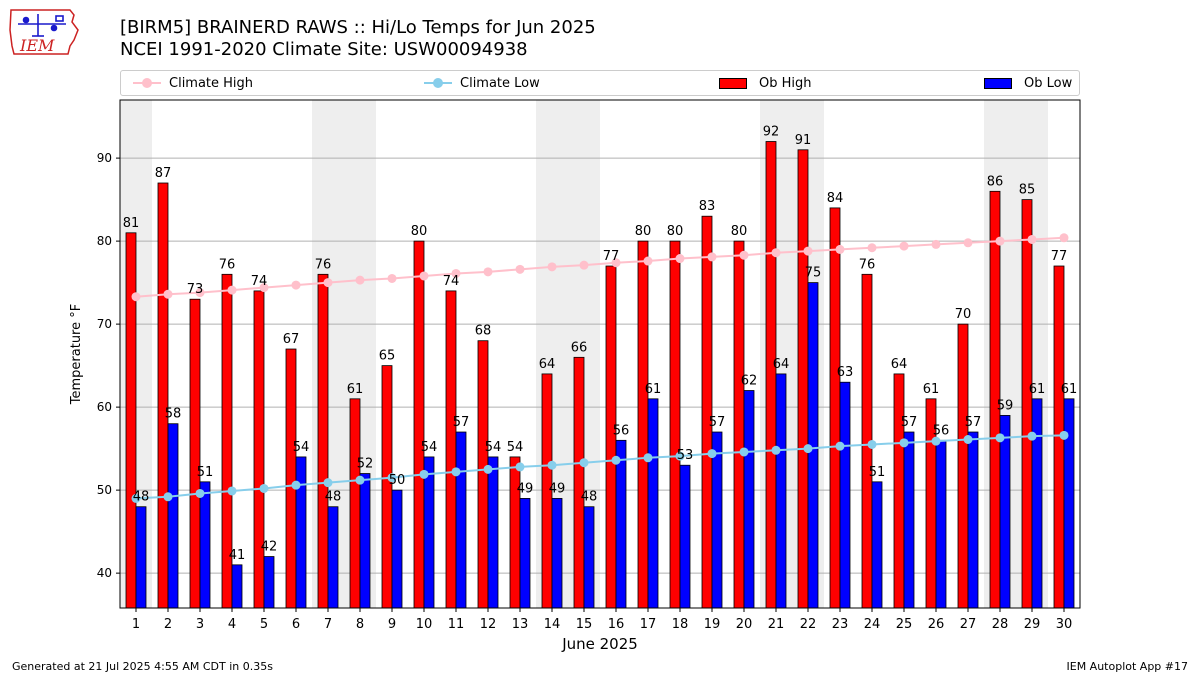 The width and height of the screenshot is (1200, 675). What do you see at coordinates (461, 422) in the screenshot?
I see `ob-low-label-11: 57` at bounding box center [461, 422].